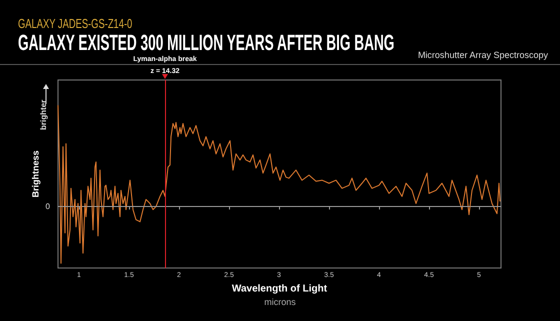  I want to click on chart-title: GALAXY EXISTED 300 MILLION YEARS AFTER BIG BANG, so click(206, 43).